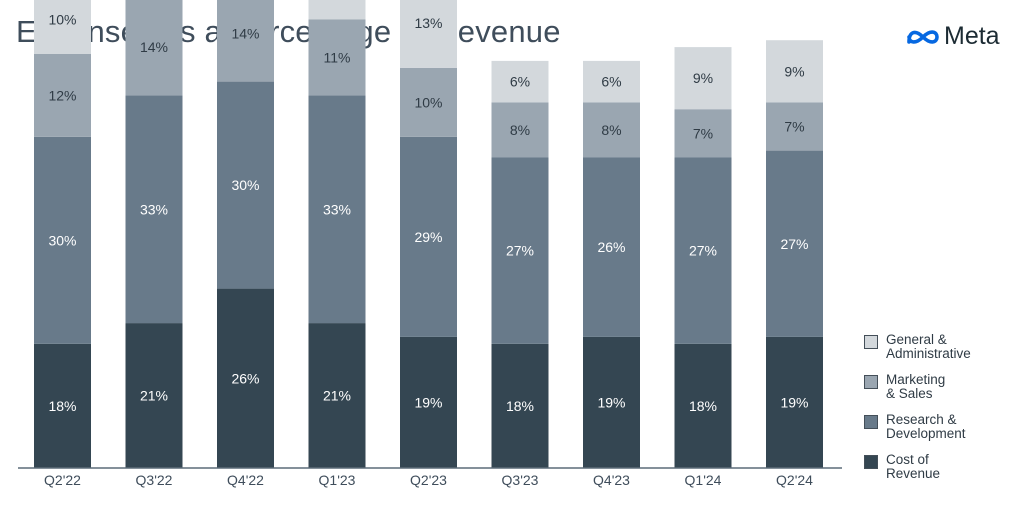 The image size is (1024, 518). I want to click on legend-item-research_dev: Research & Development, so click(915, 427).